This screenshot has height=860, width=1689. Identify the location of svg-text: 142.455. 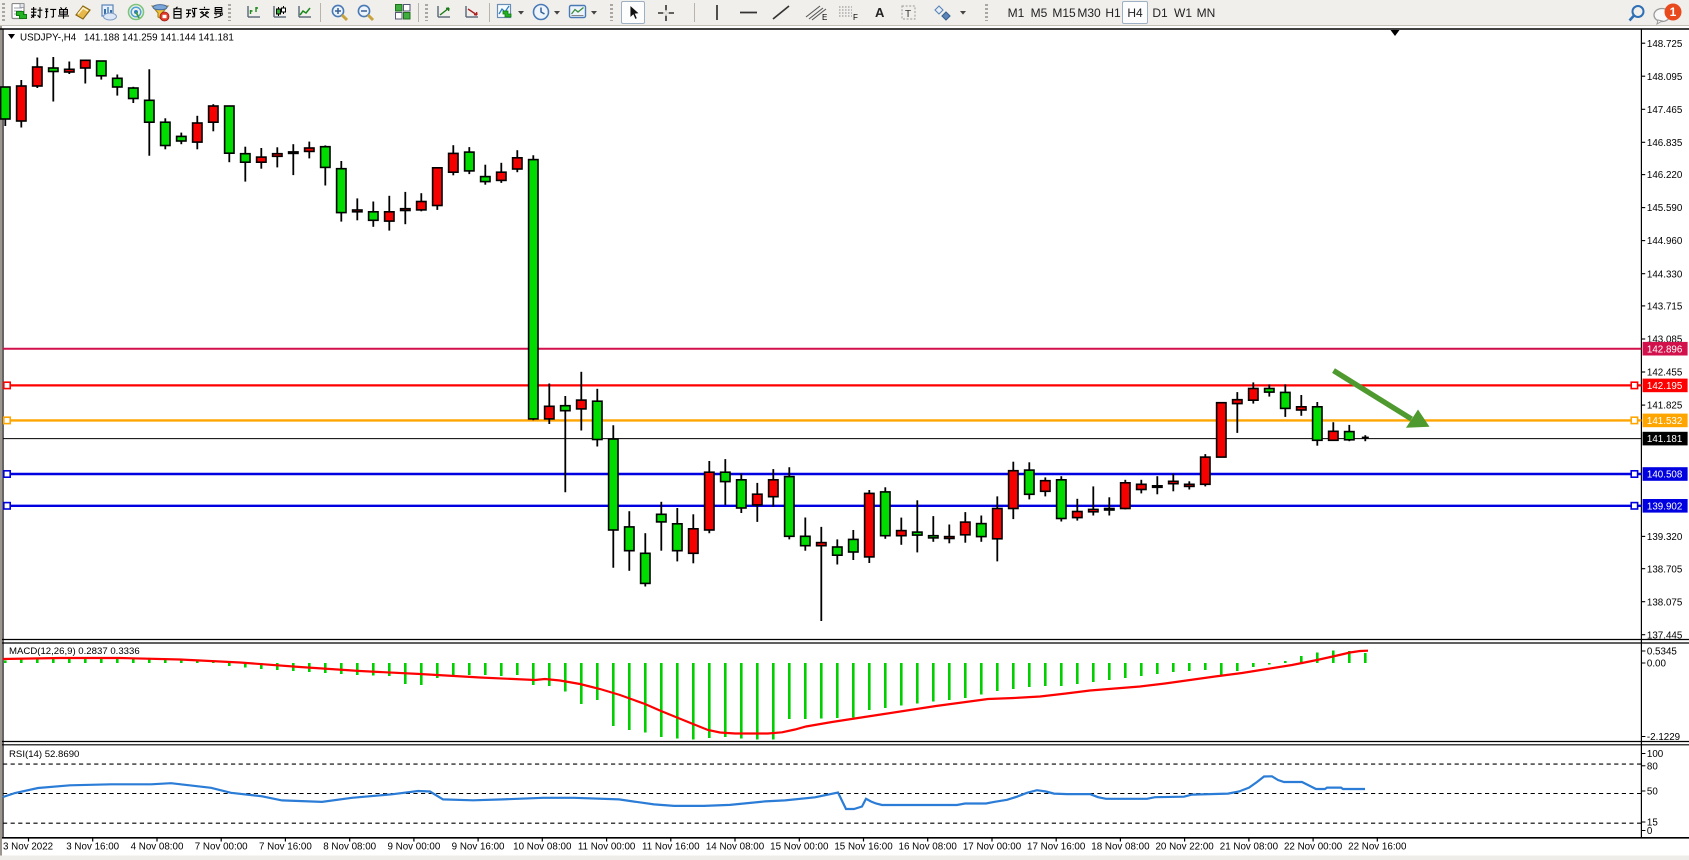
(1665, 373).